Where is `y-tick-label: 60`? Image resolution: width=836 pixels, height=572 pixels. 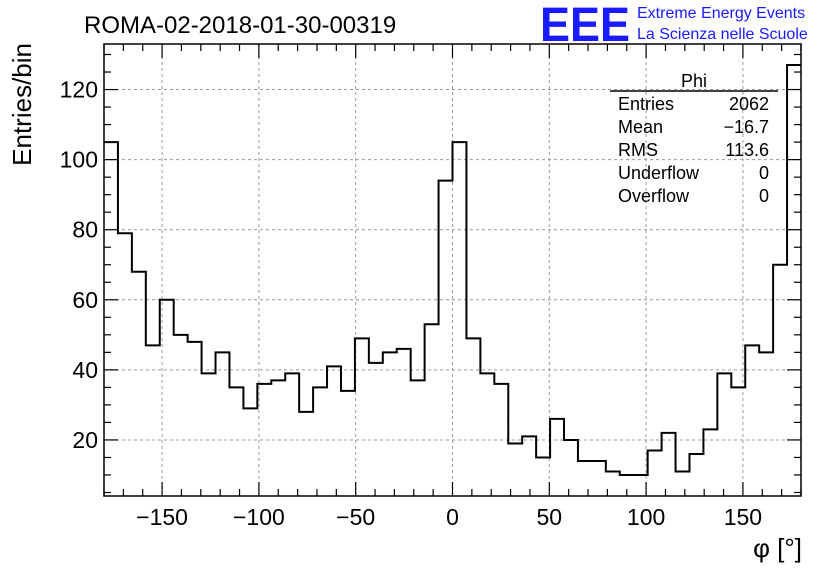
y-tick-label: 60 is located at coordinates (85, 300).